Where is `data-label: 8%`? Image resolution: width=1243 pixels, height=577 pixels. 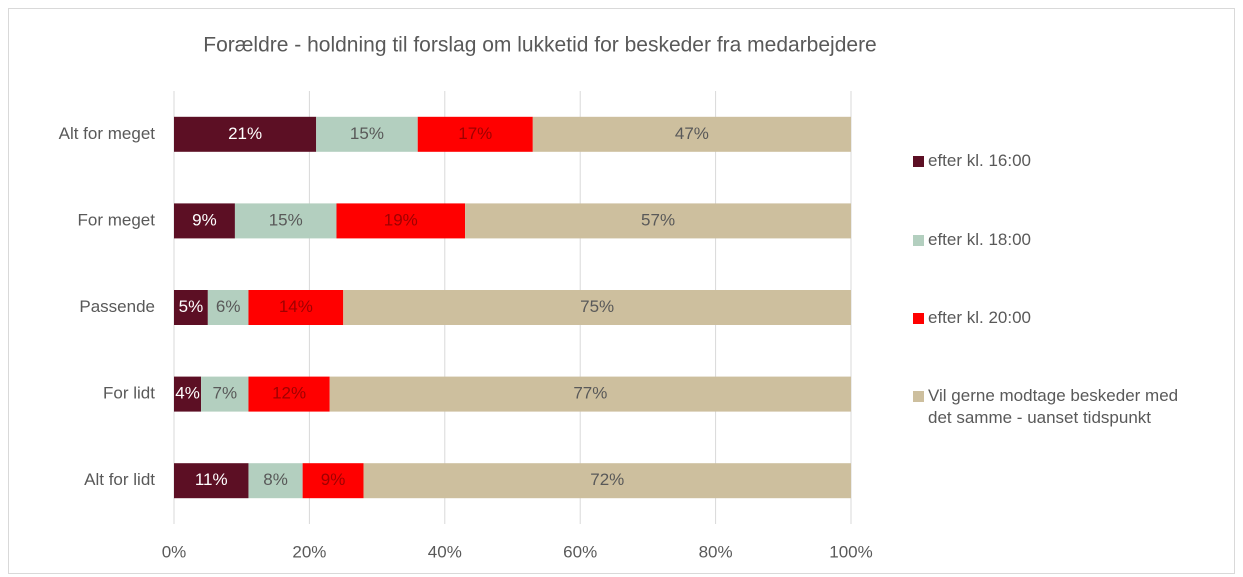
data-label: 8% is located at coordinates (275, 479).